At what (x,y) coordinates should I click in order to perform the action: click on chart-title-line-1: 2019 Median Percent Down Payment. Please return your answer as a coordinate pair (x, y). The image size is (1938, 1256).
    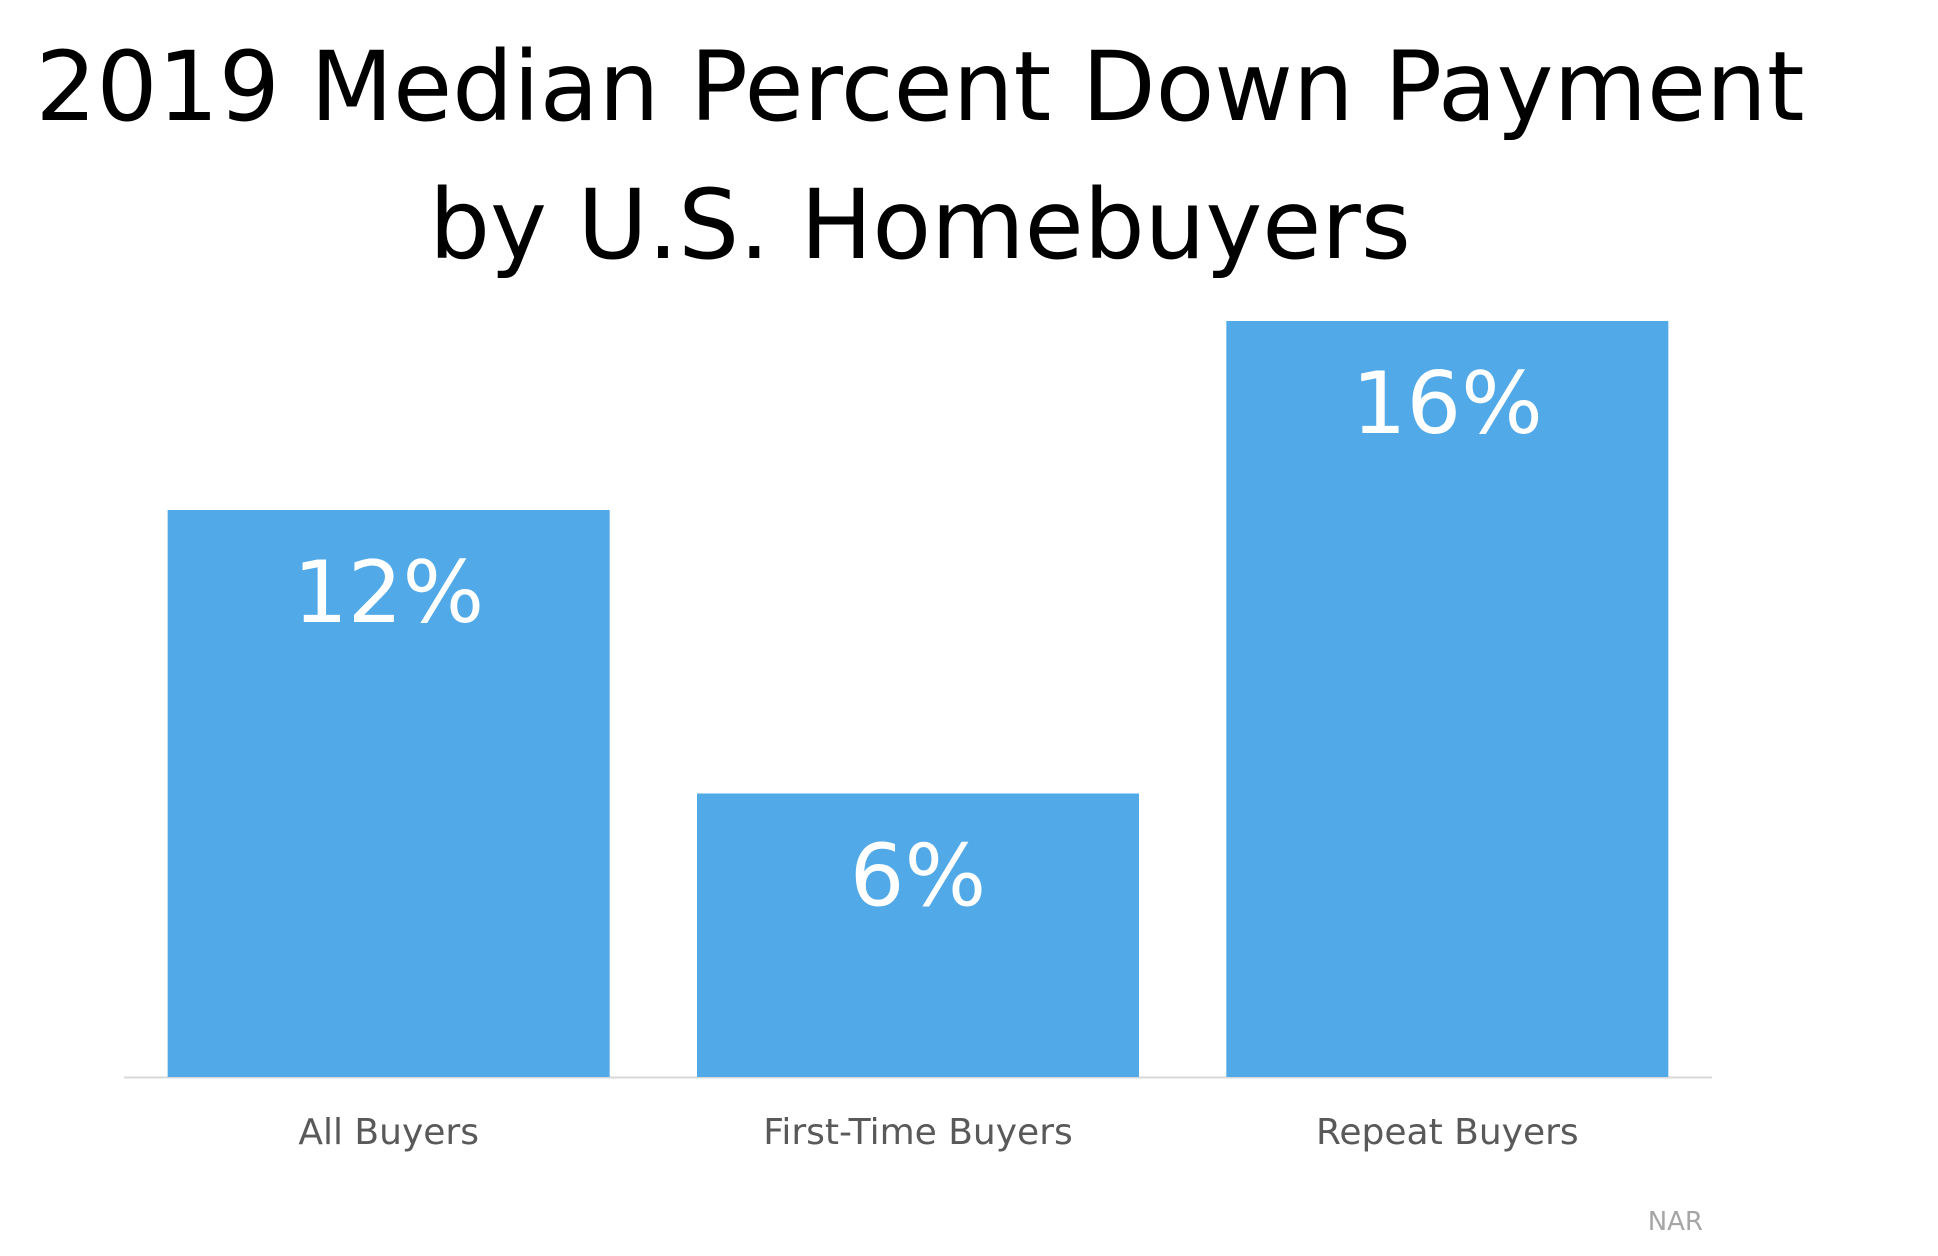
    Looking at the image, I should click on (920, 87).